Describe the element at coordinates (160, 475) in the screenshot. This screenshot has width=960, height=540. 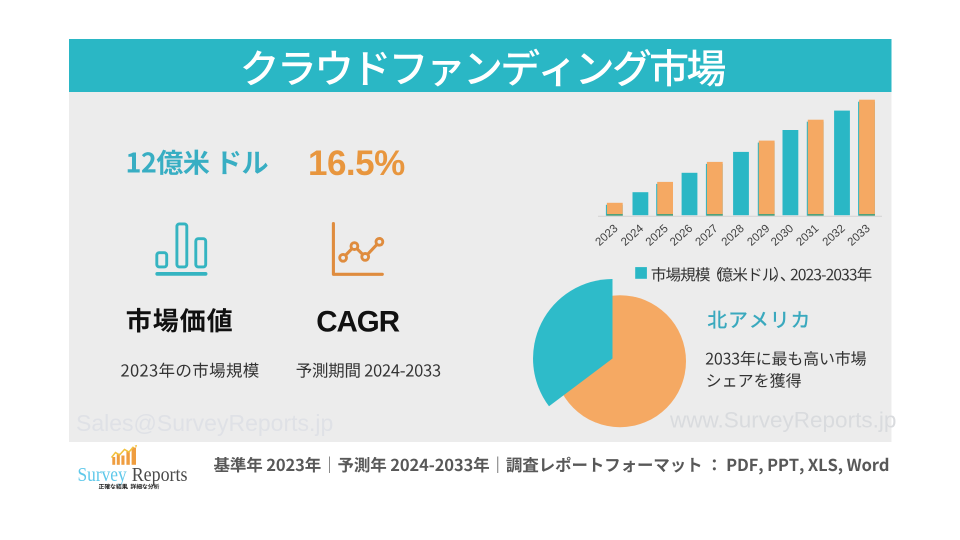
I see `svg-text: Reports` at that location.